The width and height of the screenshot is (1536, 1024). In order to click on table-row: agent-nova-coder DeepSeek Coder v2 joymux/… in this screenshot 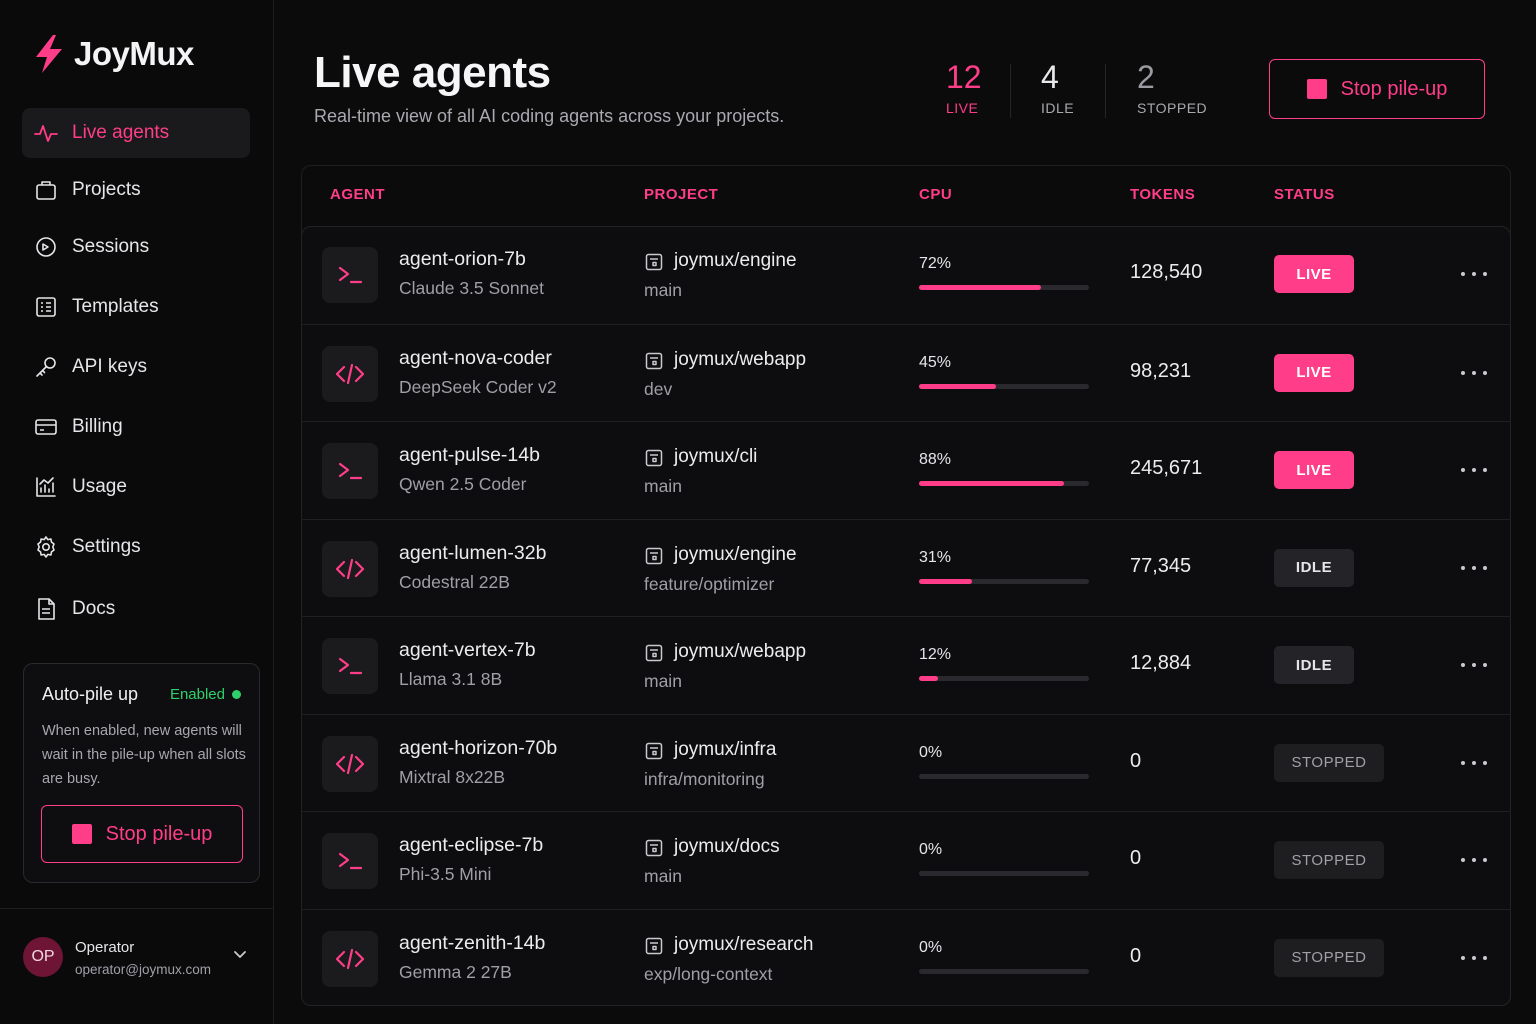, I will do `click(906, 372)`.